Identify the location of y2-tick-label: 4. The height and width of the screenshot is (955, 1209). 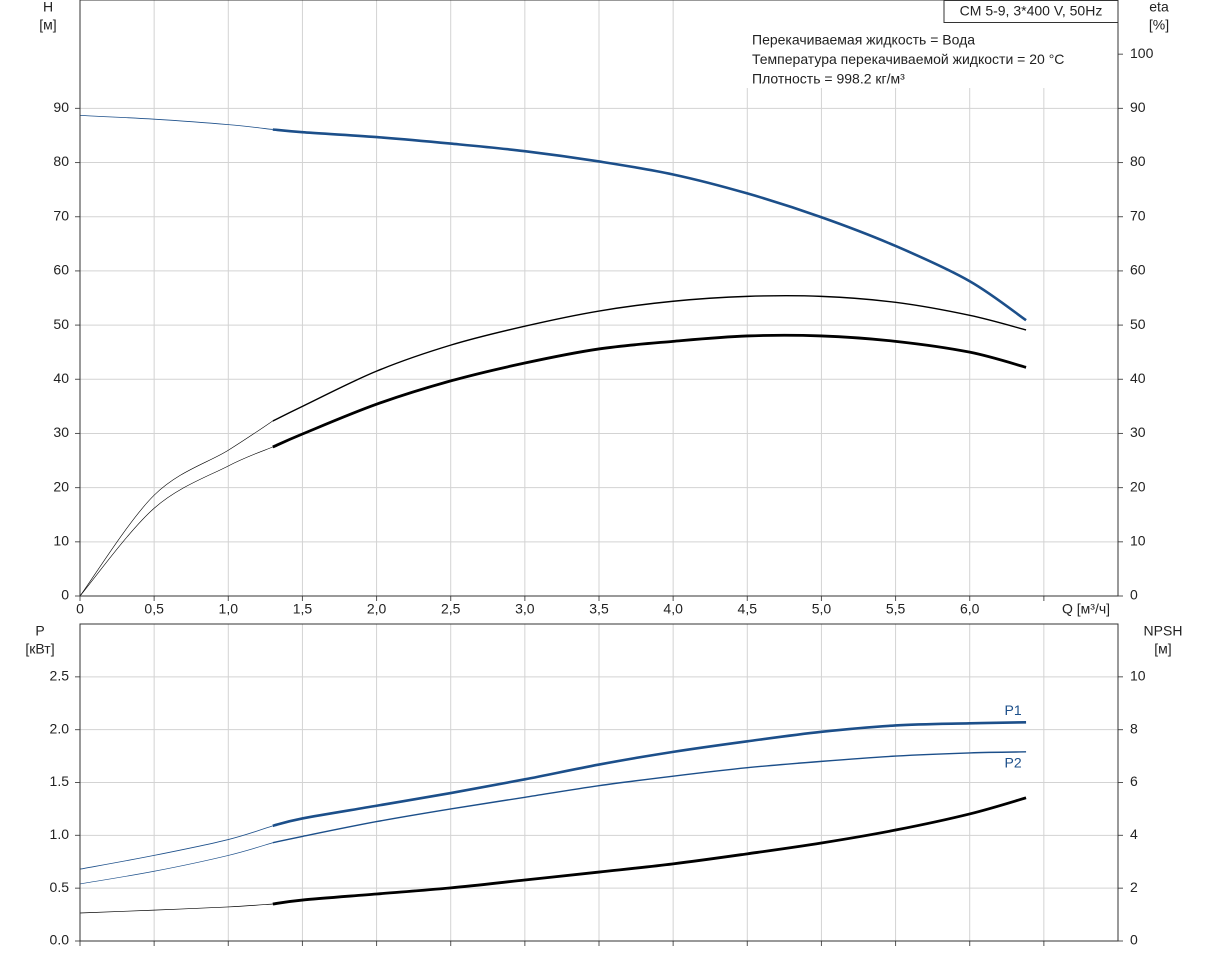
(1134, 834).